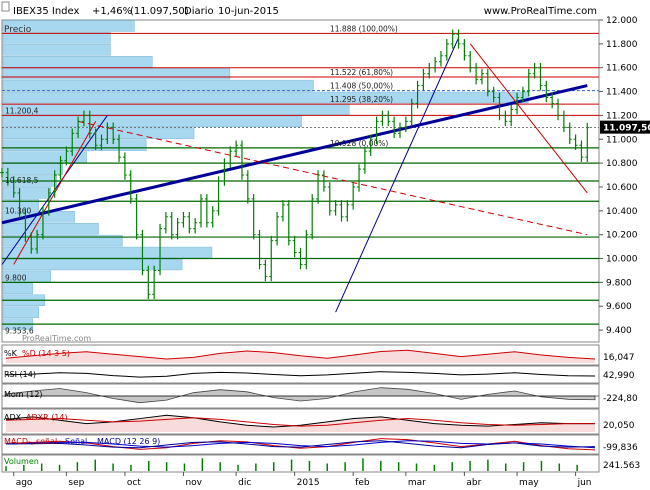 Image resolution: width=650 pixels, height=490 pixels. Describe the element at coordinates (619, 331) in the screenshot. I see `y-tick-label: 9.400` at that location.